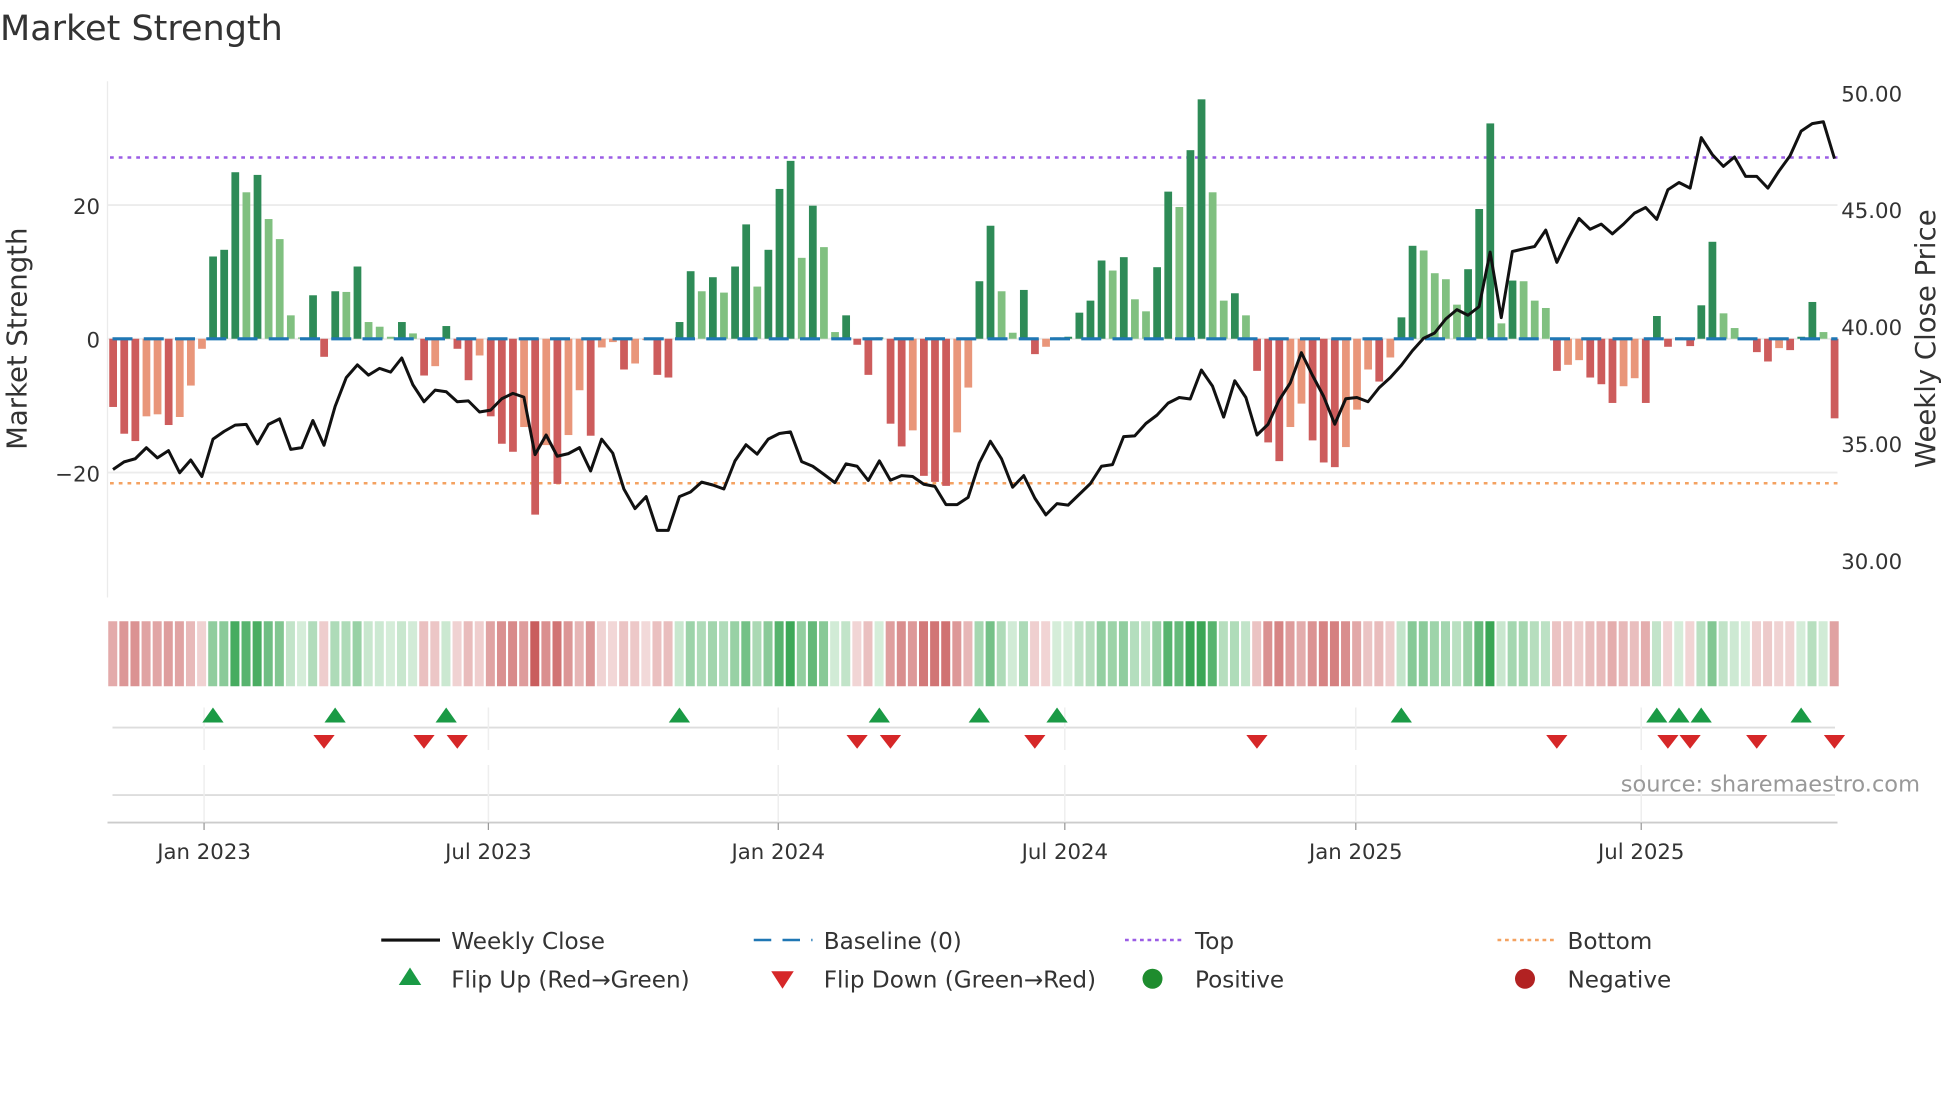 The width and height of the screenshot is (1960, 1106). Describe the element at coordinates (1770, 784) in the screenshot. I see `source-credit: source: sharemaestro.com` at that location.